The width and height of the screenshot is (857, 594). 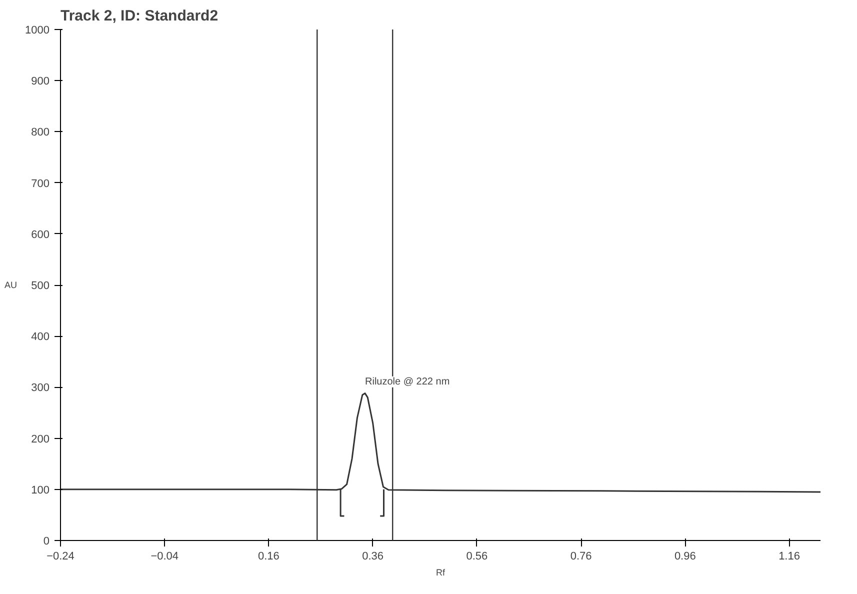 I want to click on y-axis-title: AU, so click(x=11, y=285).